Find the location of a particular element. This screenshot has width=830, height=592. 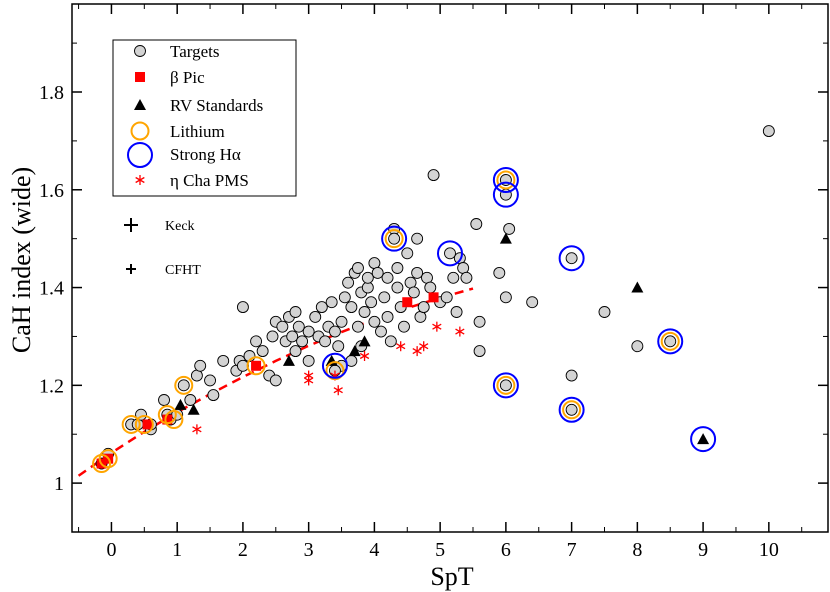

legend-label-beta-pic: β Pic is located at coordinates (187, 77).